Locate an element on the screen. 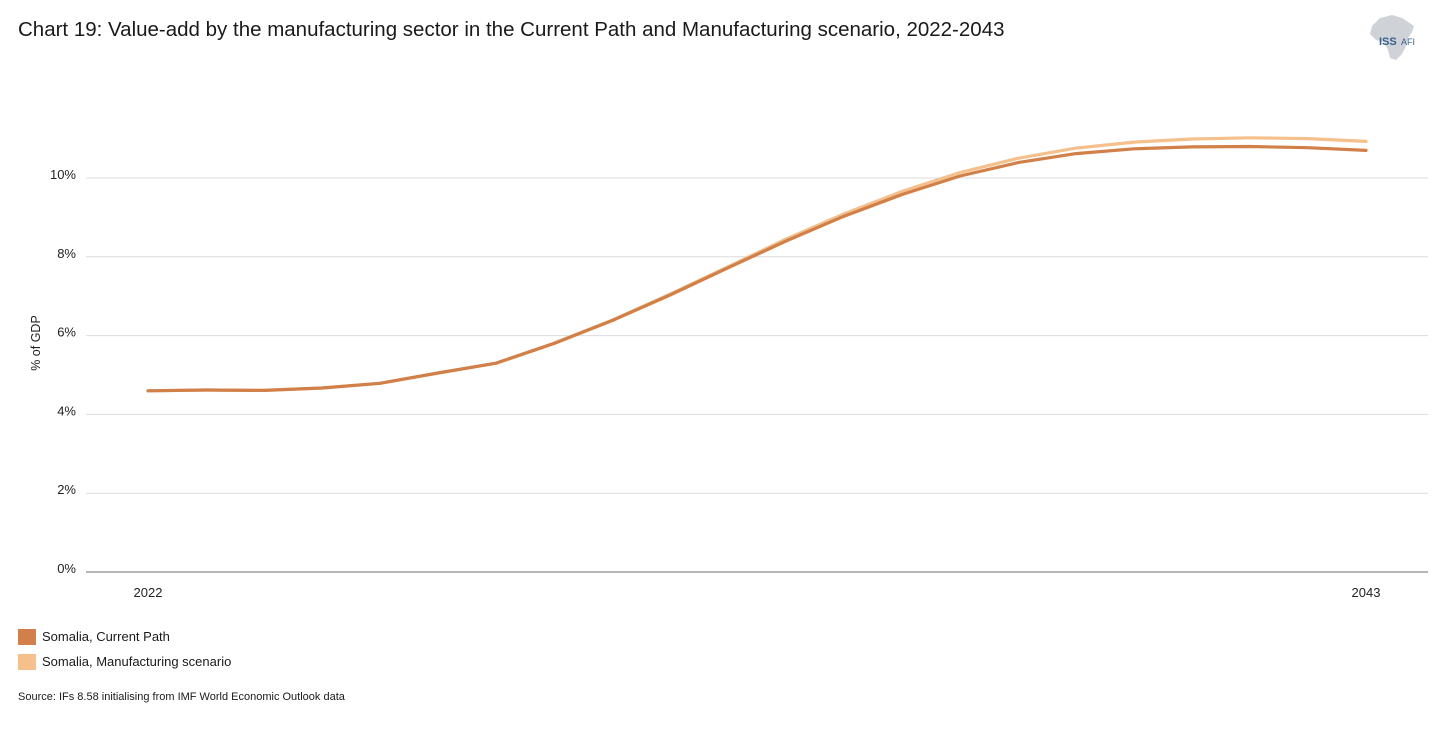  legend-item-current-path: Somalia, Current Path is located at coordinates (124, 636).